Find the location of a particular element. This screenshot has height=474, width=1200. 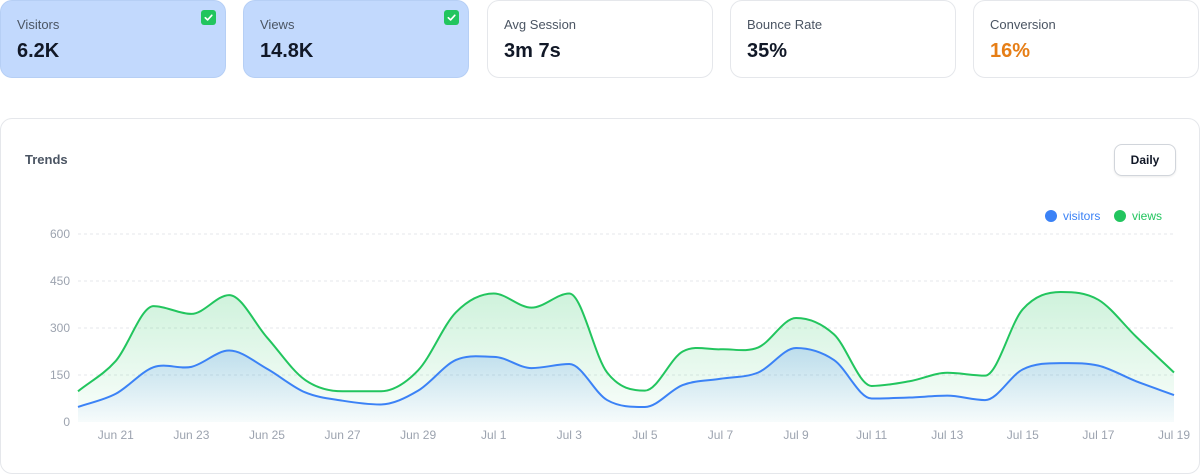

x-tick-label: Jun 27 is located at coordinates (343, 435).